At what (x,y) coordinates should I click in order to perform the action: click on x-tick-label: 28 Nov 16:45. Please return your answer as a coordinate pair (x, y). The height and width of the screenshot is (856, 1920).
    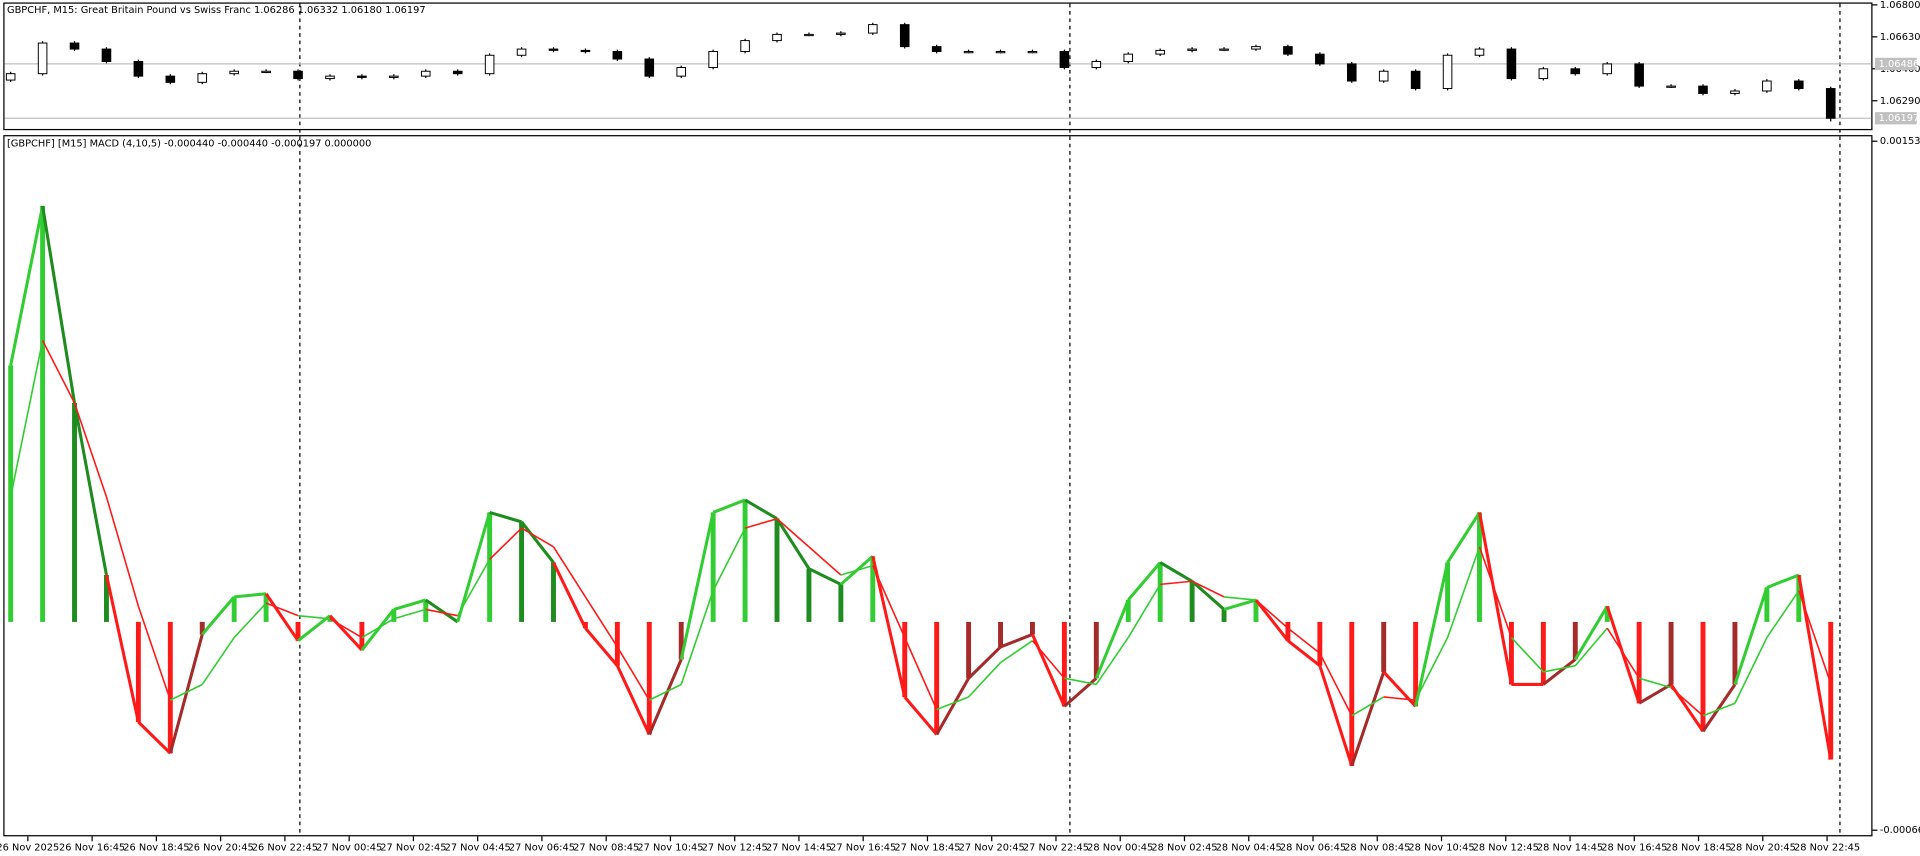
    Looking at the image, I should click on (1634, 847).